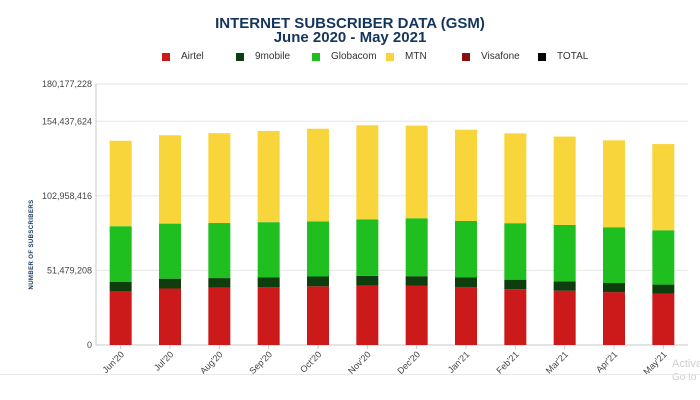  What do you see at coordinates (354, 56) in the screenshot?
I see `legend-label-globacom: Globacom` at bounding box center [354, 56].